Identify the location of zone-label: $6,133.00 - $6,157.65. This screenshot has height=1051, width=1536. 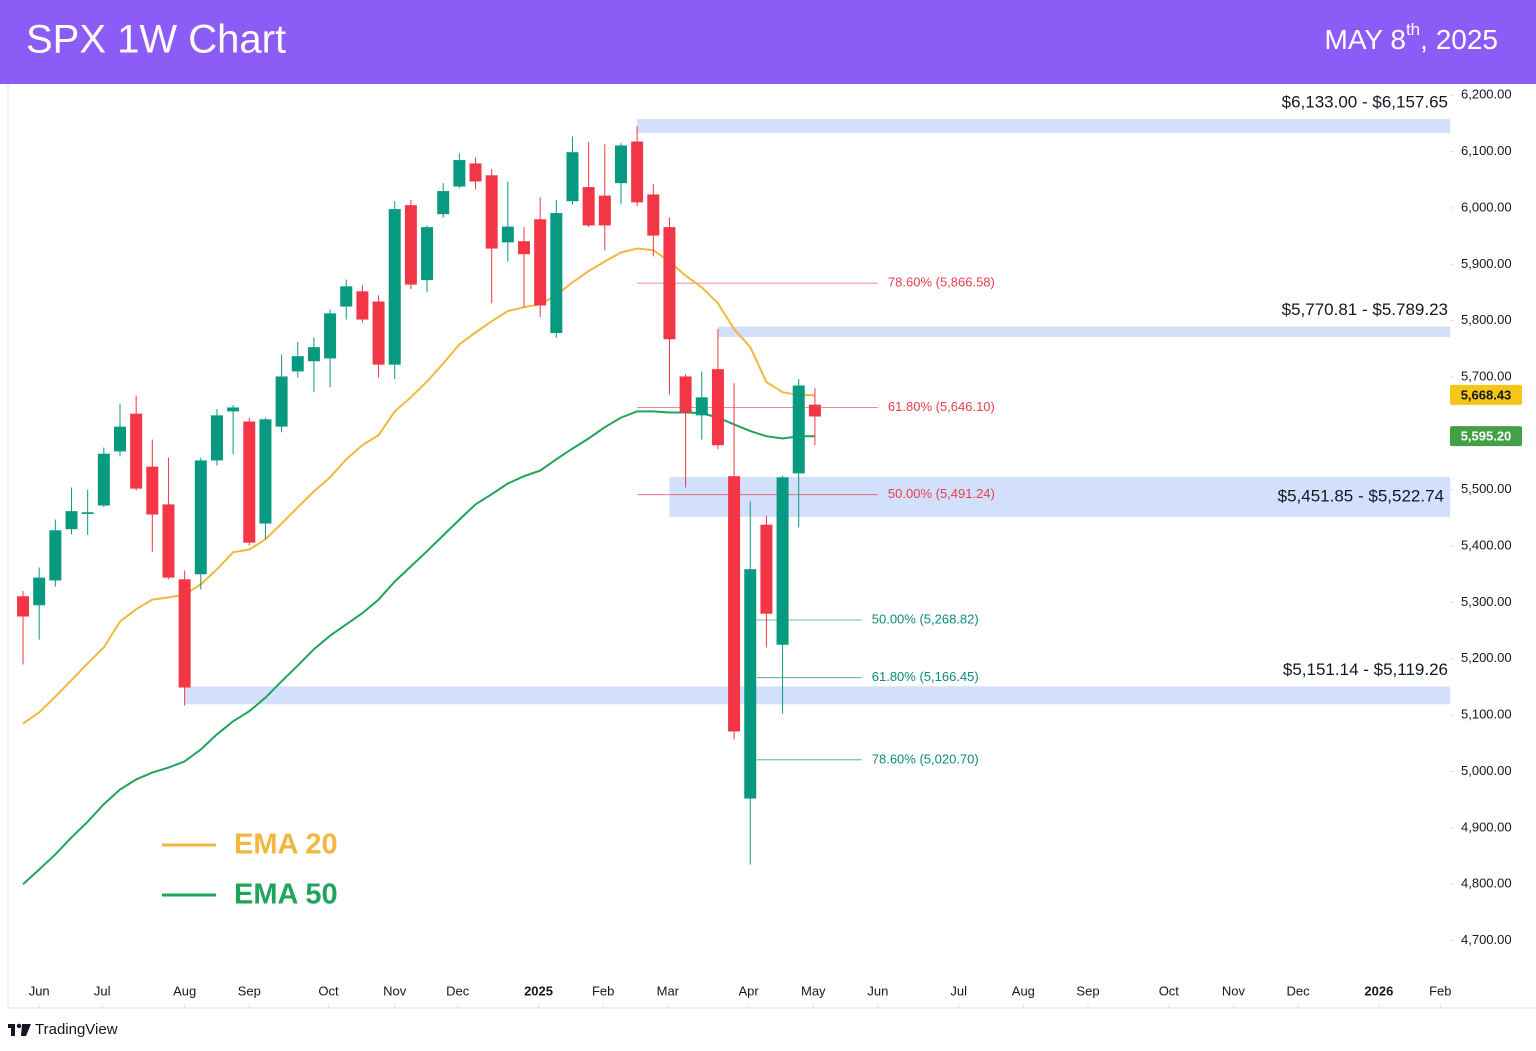
(1365, 102).